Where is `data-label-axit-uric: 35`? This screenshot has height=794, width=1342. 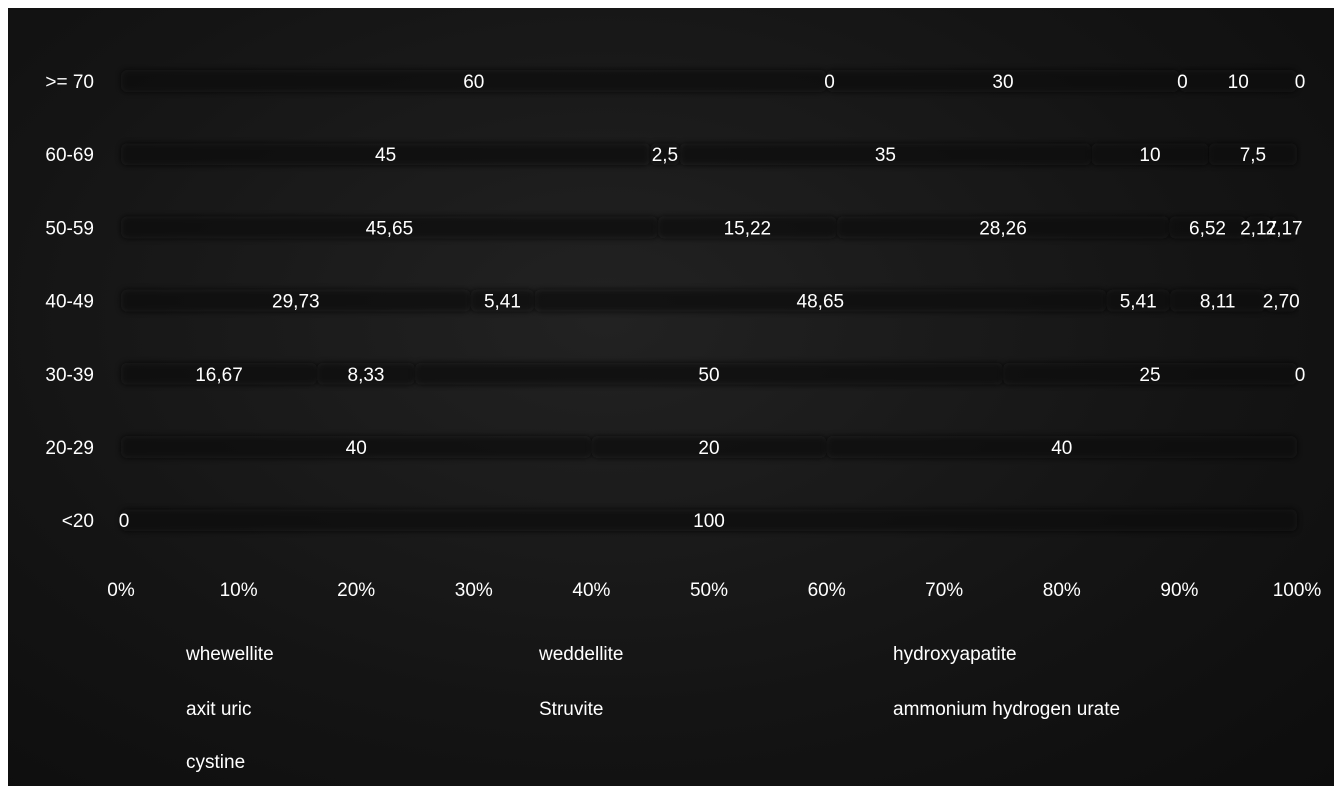 data-label-axit-uric: 35 is located at coordinates (885, 155).